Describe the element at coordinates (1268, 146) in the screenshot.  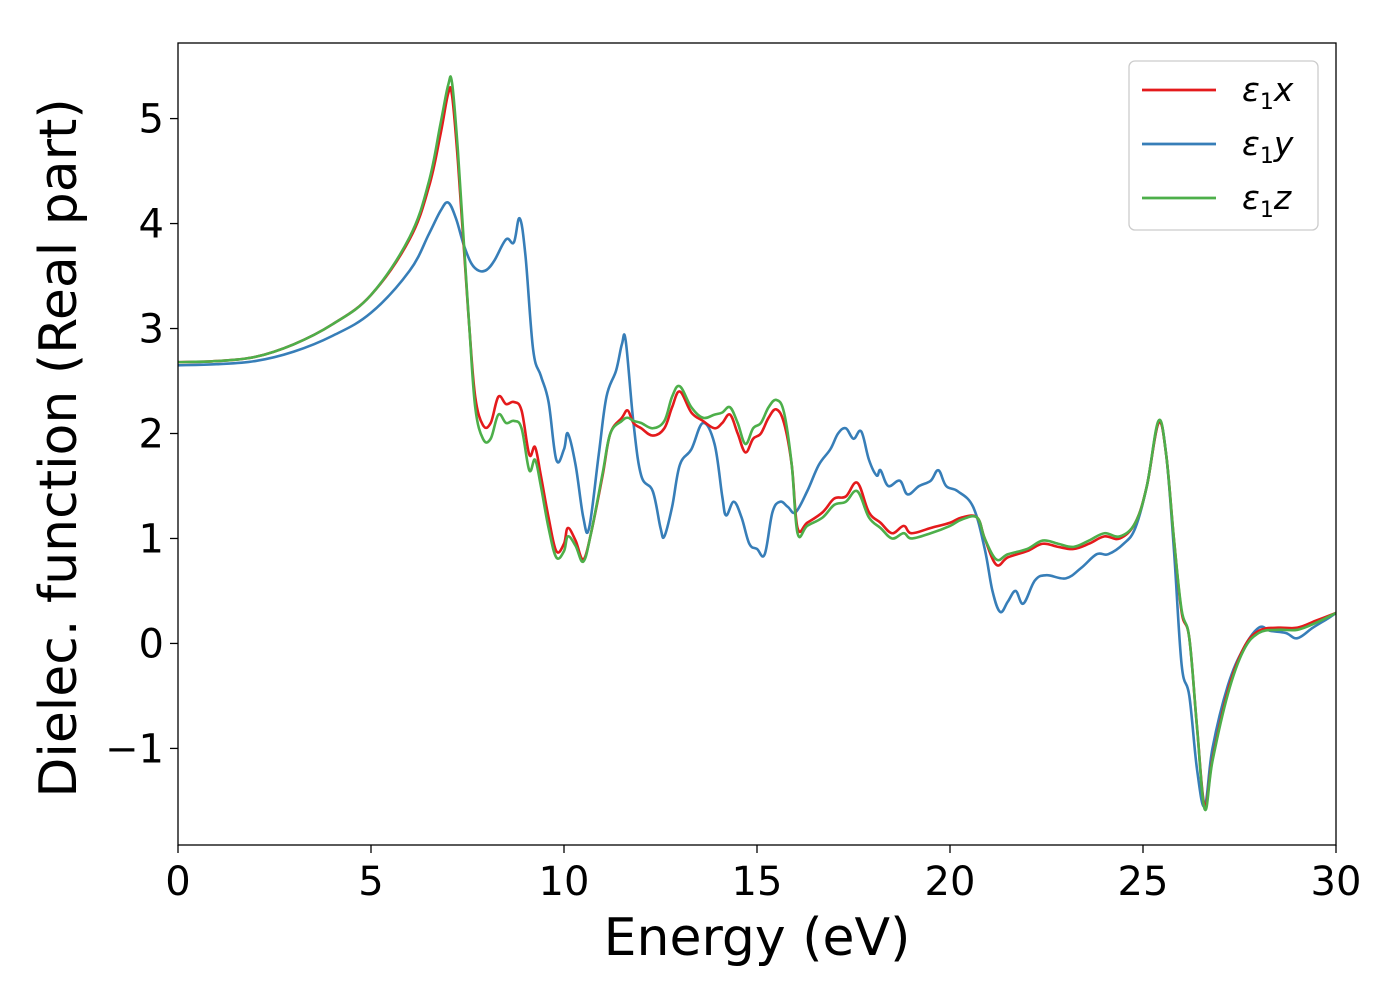
I see `legend-label-y: ε1y` at that location.